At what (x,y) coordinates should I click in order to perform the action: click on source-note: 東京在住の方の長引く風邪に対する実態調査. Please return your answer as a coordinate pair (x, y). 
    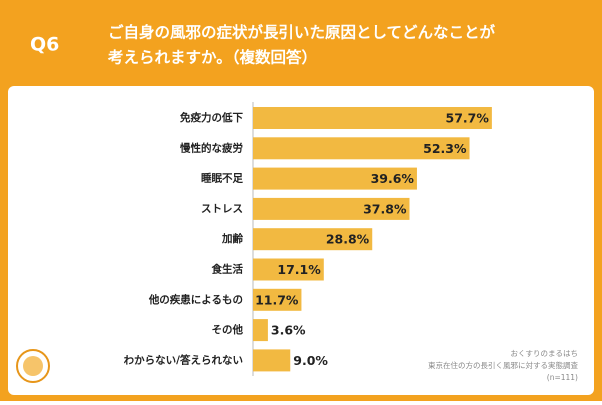
    Looking at the image, I should click on (503, 365).